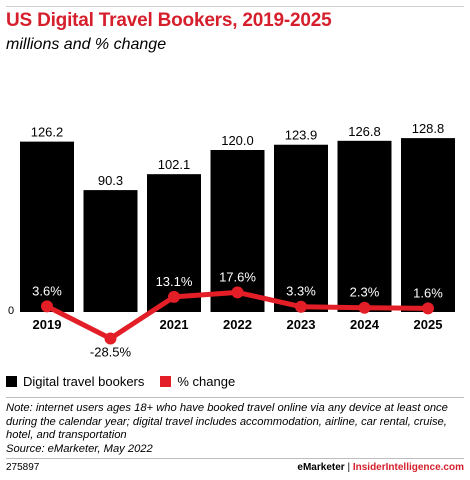  I want to click on category-label-2019: 2019, so click(47, 324).